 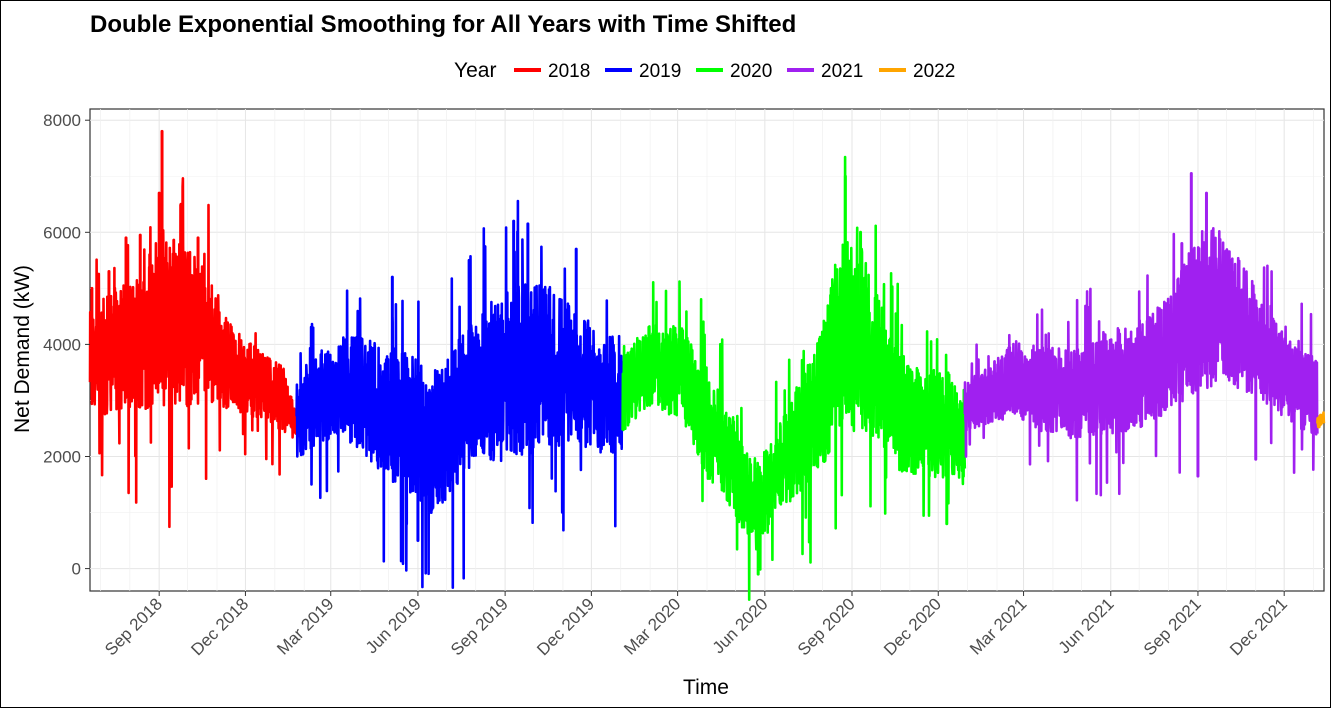 I want to click on series-2019, so click(x=459, y=394).